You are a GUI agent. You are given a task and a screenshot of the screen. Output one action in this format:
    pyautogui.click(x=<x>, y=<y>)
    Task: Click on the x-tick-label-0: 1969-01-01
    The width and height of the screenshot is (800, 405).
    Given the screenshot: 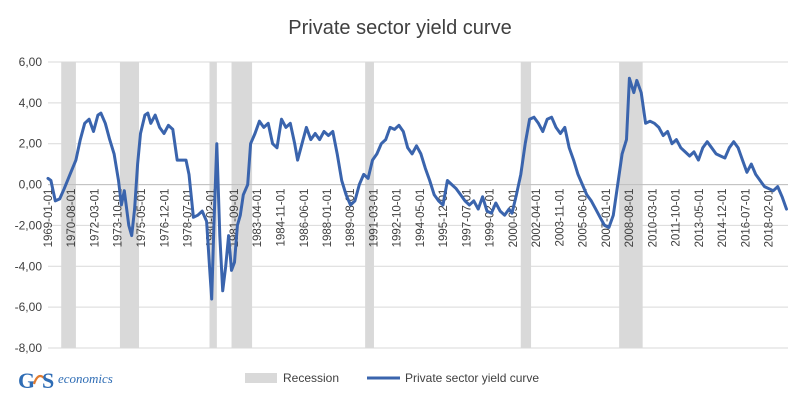 What is the action you would take?
    pyautogui.click(x=49, y=218)
    